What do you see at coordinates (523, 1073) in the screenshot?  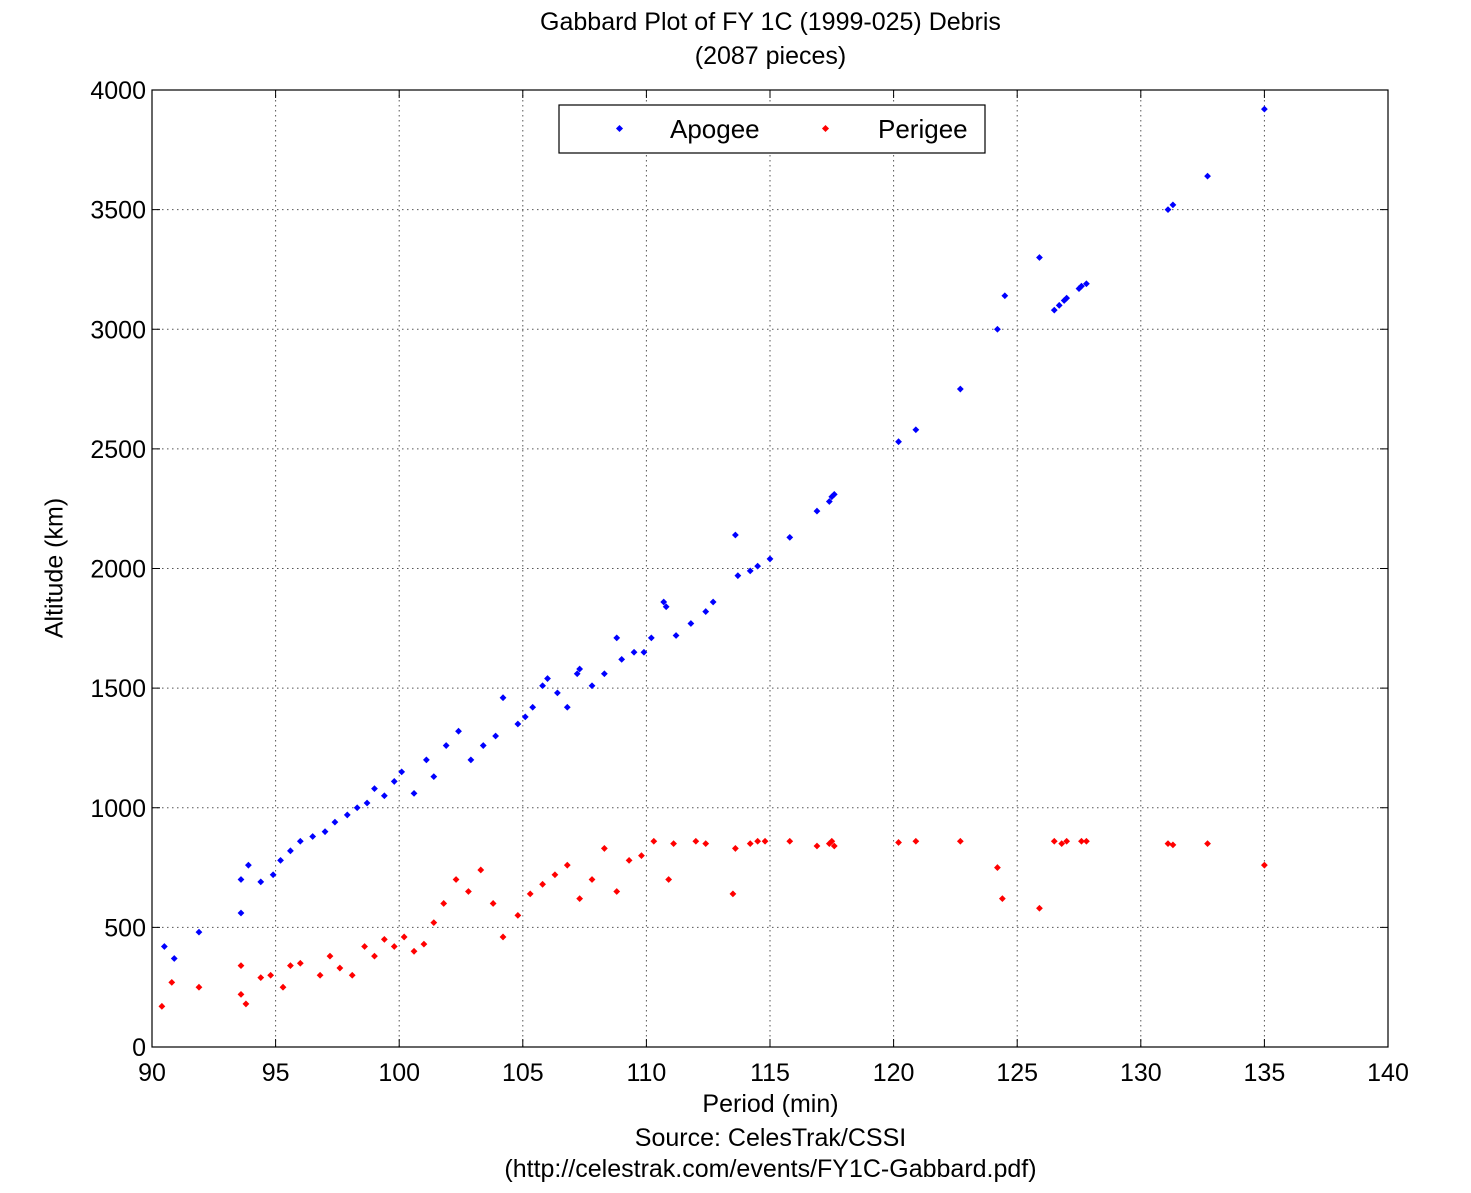 I see `x-tick-label: 105` at bounding box center [523, 1073].